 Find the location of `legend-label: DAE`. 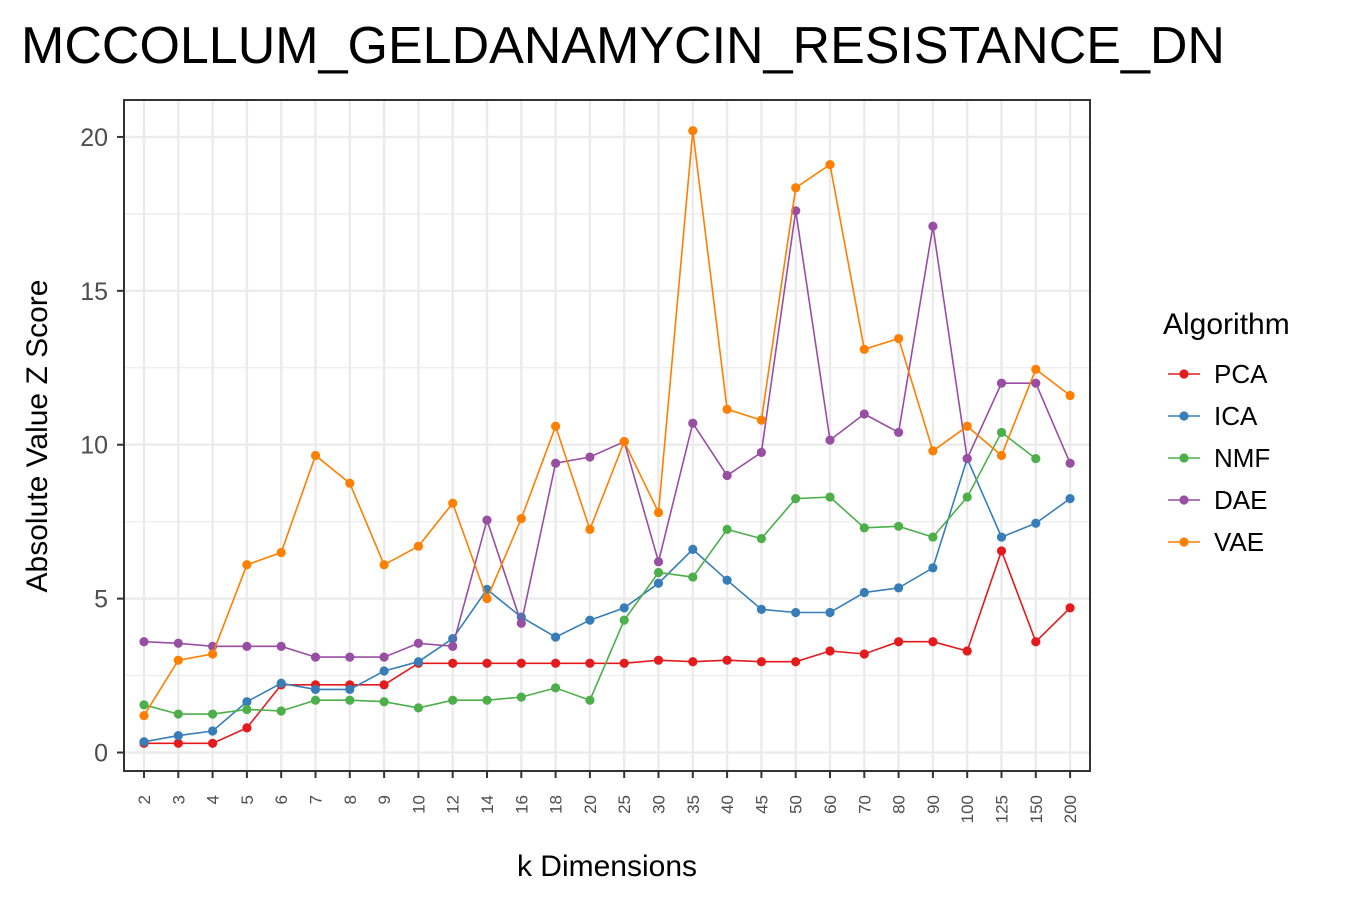

legend-label: DAE is located at coordinates (1240, 500).